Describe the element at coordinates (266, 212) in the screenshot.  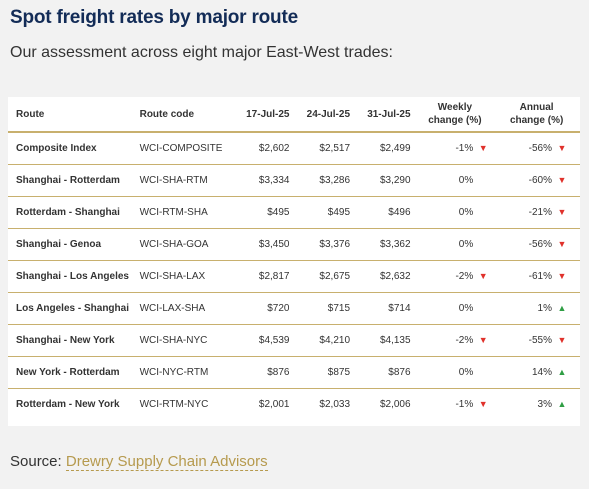
I see `rate-cell-1: $495` at that location.